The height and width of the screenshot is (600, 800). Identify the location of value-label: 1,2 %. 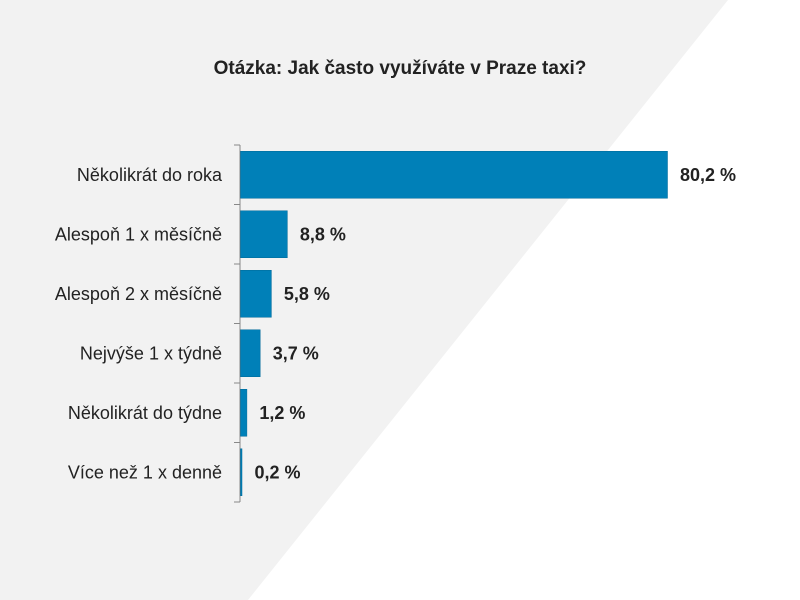
(282, 413).